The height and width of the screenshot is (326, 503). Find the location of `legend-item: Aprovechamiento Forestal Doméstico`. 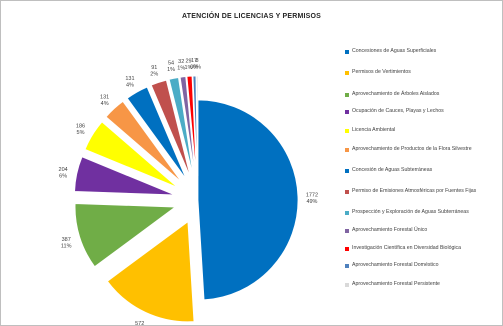

legend-item: Aprovechamiento Forestal Doméstico is located at coordinates (420, 265).